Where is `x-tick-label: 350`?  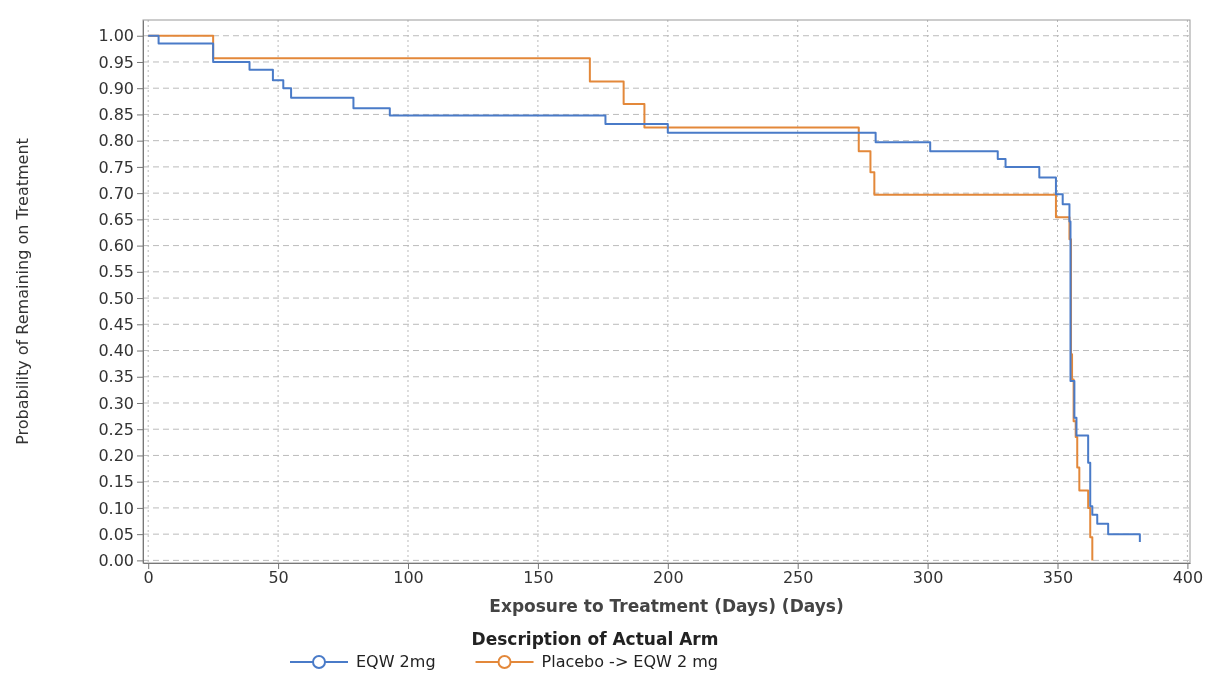
x-tick-label: 350 is located at coordinates (1058, 578).